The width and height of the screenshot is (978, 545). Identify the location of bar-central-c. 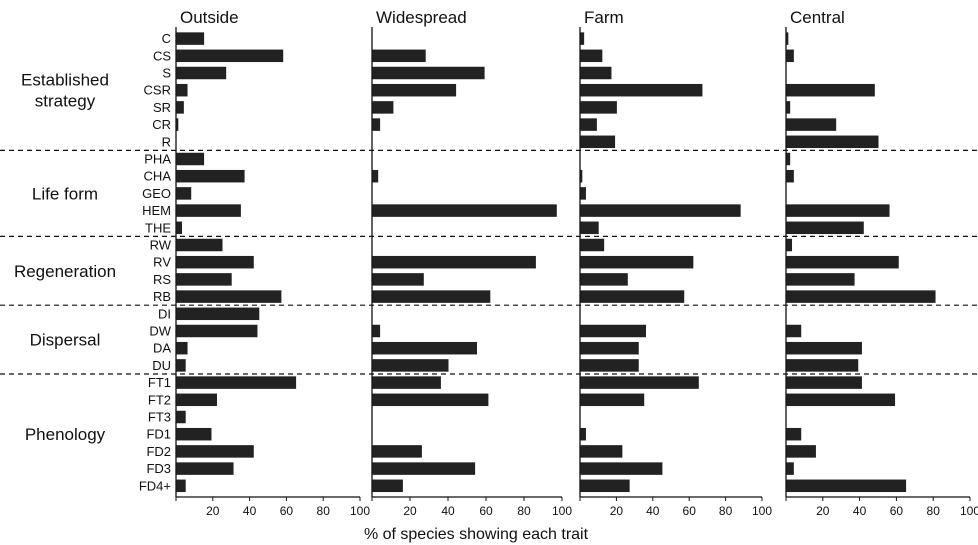
(787, 38).